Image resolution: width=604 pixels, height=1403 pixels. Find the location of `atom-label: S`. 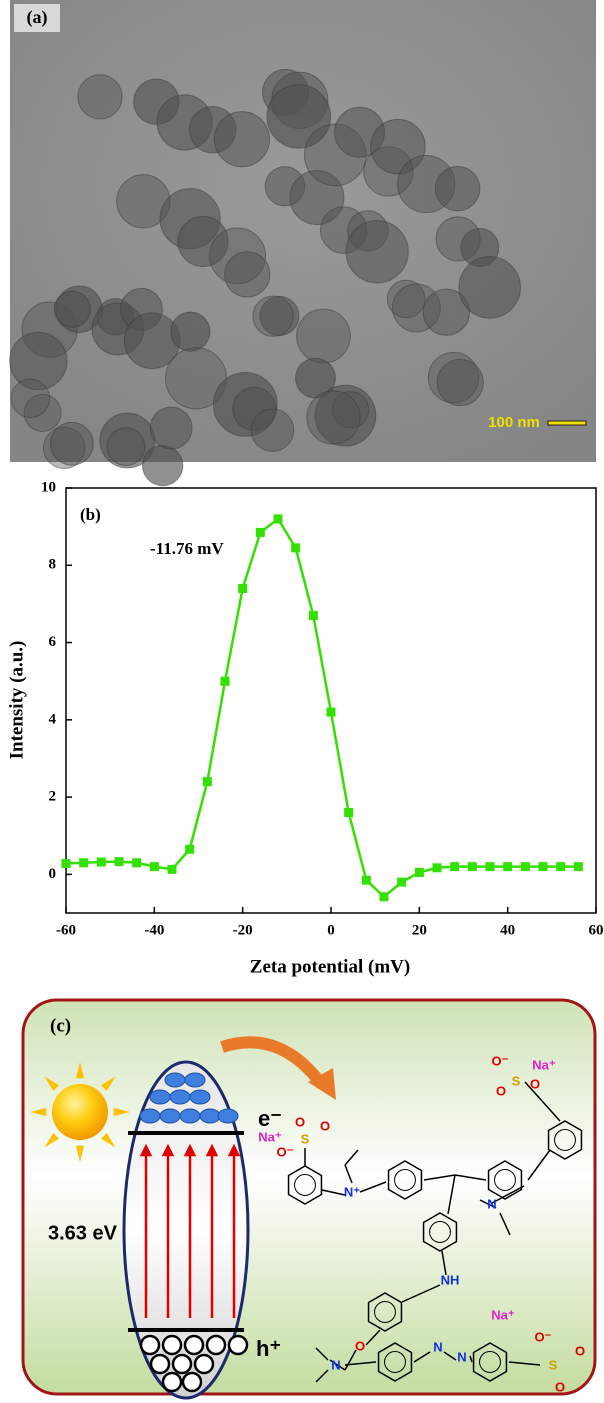

atom-label: S is located at coordinates (305, 1138).